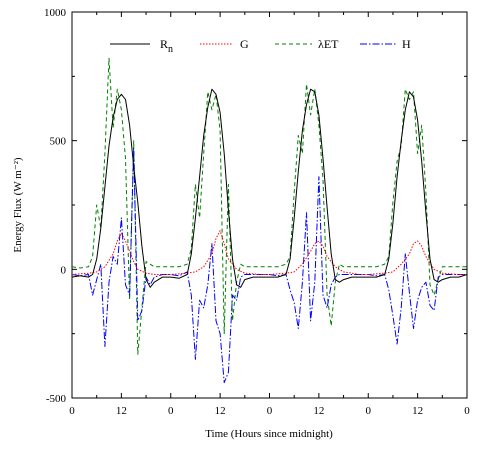 The width and height of the screenshot is (477, 451). Describe the element at coordinates (166, 46) in the screenshot. I see `legend-label: Rn` at that location.